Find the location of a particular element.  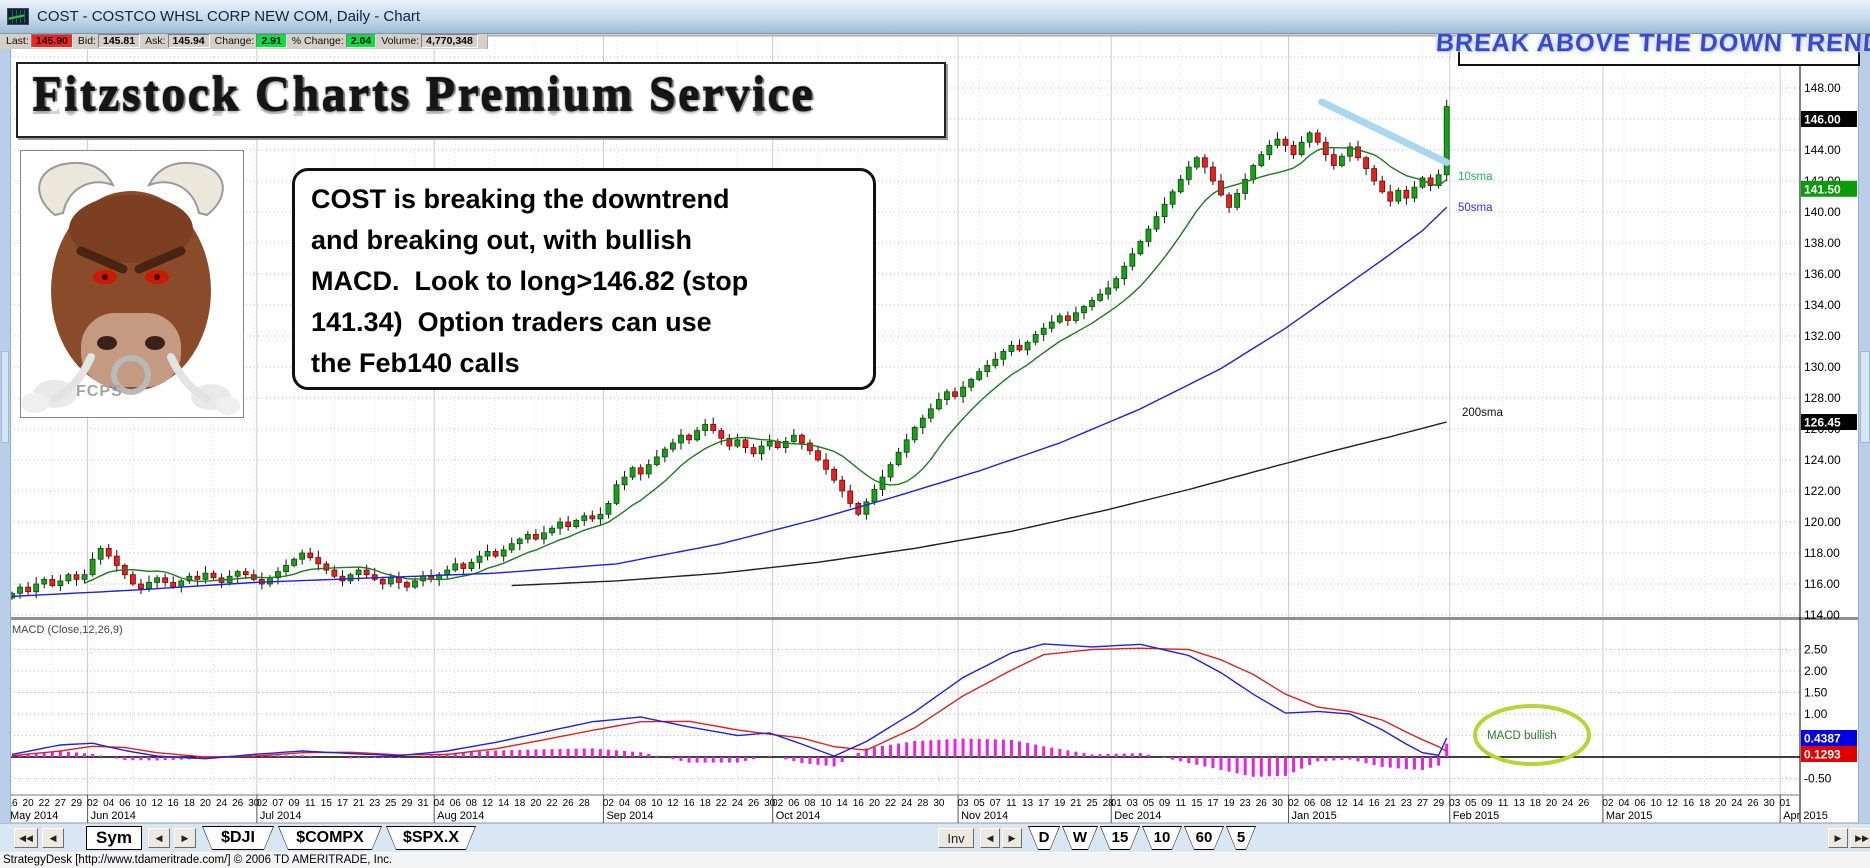

annotation-line: MACD. Look to long>146.82 (stop is located at coordinates (530, 281).